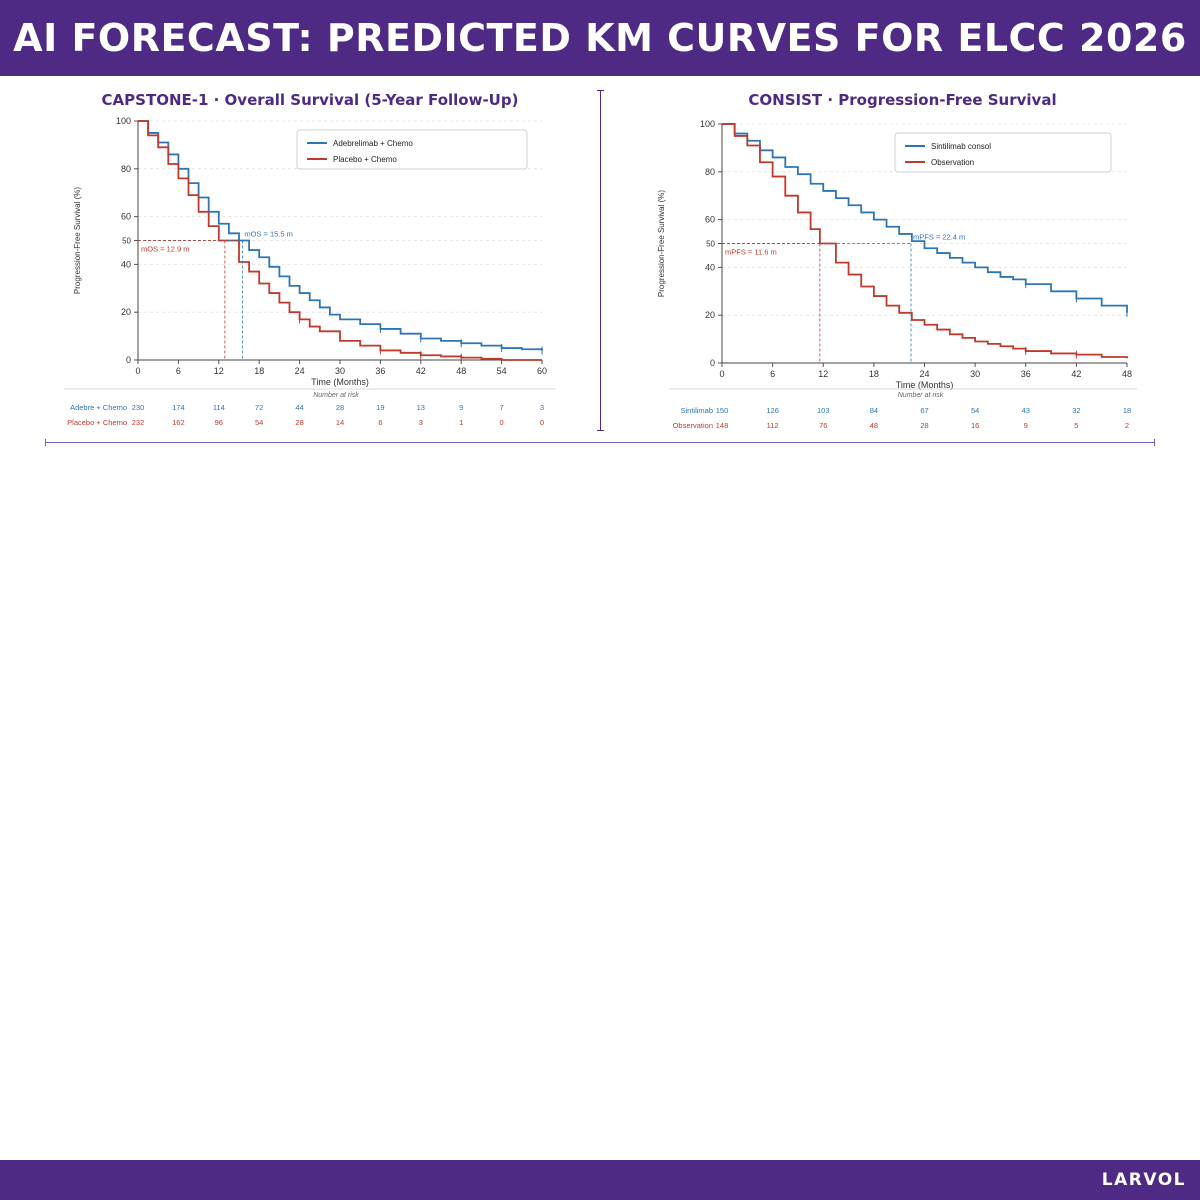 The height and width of the screenshot is (1200, 1200). I want to click on risk-row-label: Sintilimab, so click(696, 410).